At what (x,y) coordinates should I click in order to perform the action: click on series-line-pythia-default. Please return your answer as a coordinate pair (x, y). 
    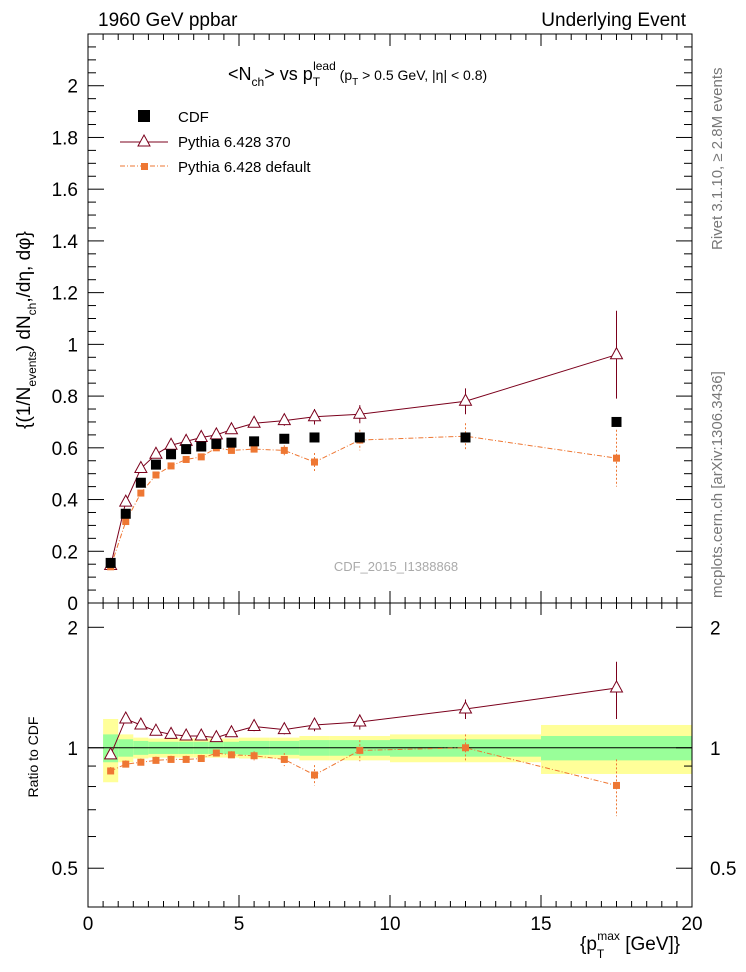
    Looking at the image, I should click on (363, 501).